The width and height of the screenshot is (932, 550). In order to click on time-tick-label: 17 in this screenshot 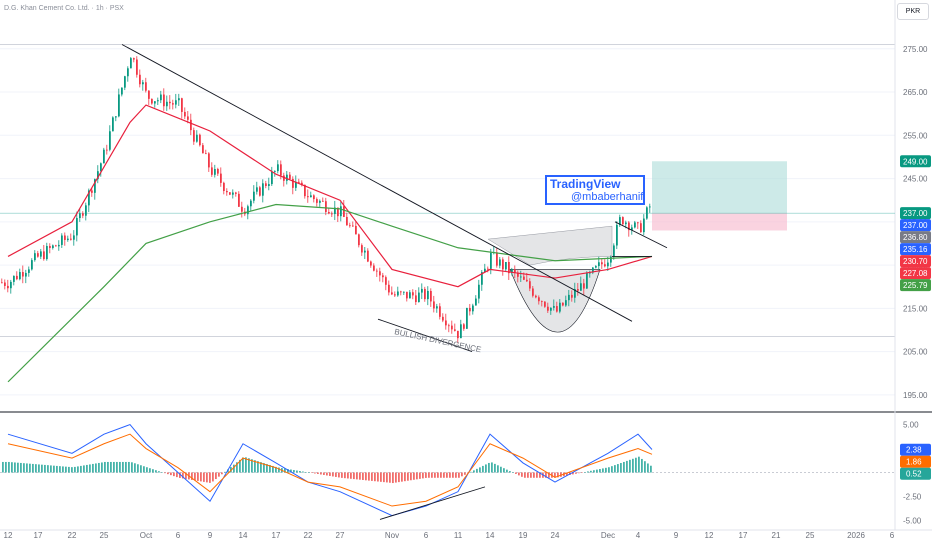, I will do `click(38, 535)`.